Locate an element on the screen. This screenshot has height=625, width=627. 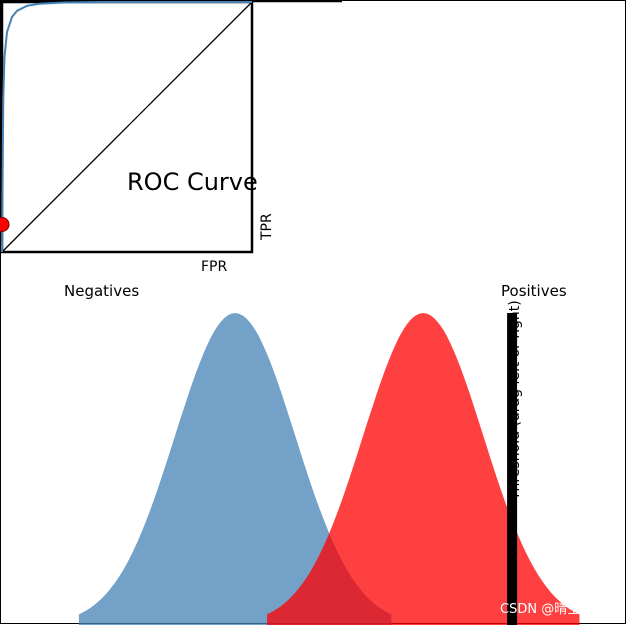
threshold-label: Threshold (drag left or right) is located at coordinates (515, 400).